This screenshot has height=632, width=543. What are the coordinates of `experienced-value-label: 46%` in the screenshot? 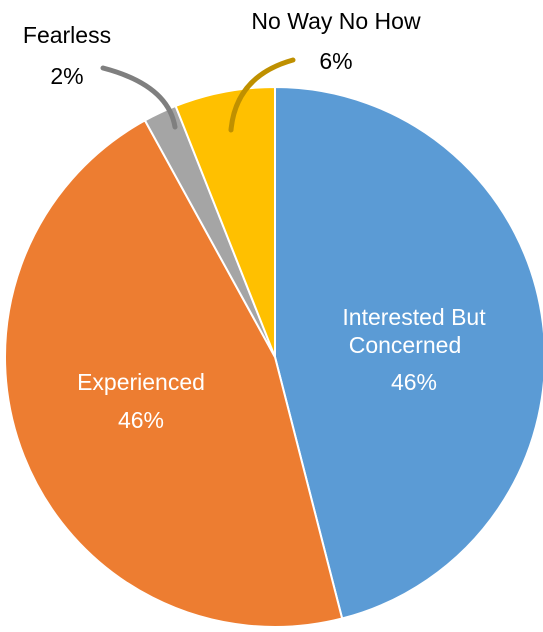 It's located at (141, 420).